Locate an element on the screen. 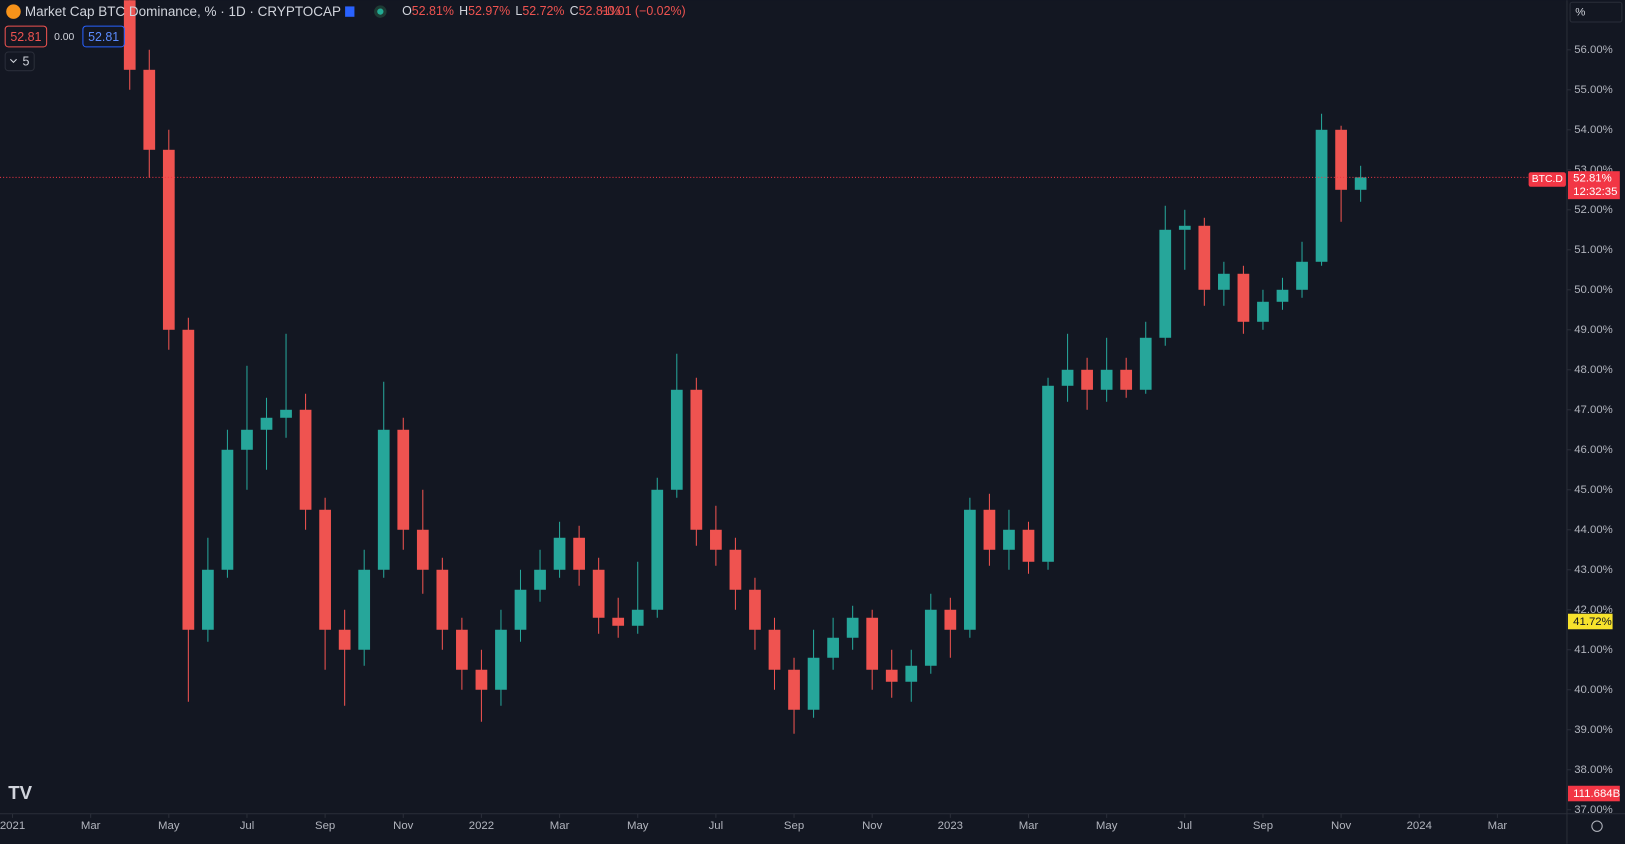 Image resolution: width=1625 pixels, height=844 pixels. y-tick-label: 53.00% is located at coordinates (1593, 170).